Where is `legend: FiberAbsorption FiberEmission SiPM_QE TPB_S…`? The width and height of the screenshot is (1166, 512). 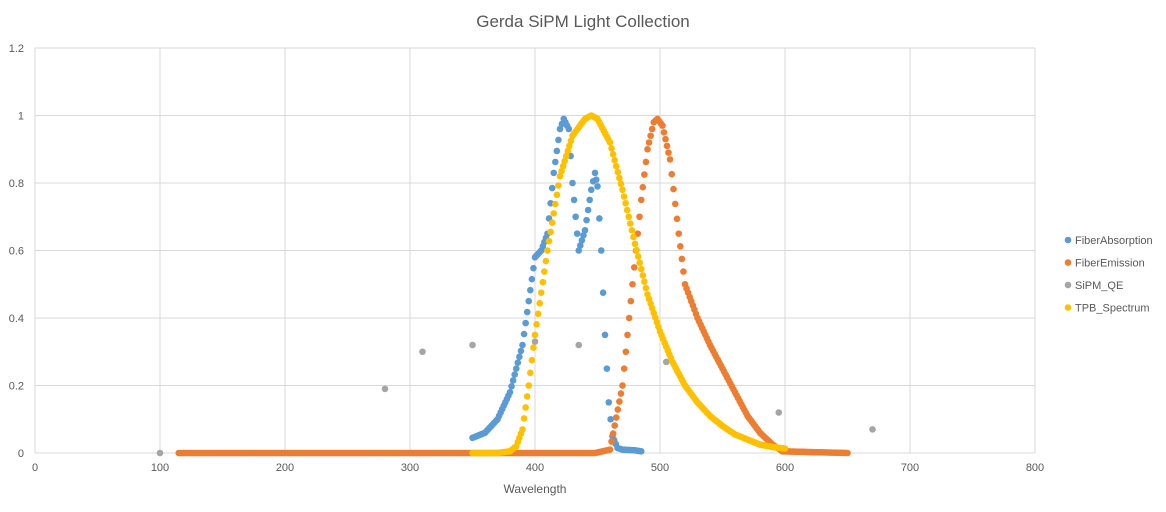 legend: FiberAbsorption FiberEmission SiPM_QE TPB_S… is located at coordinates (1108, 275).